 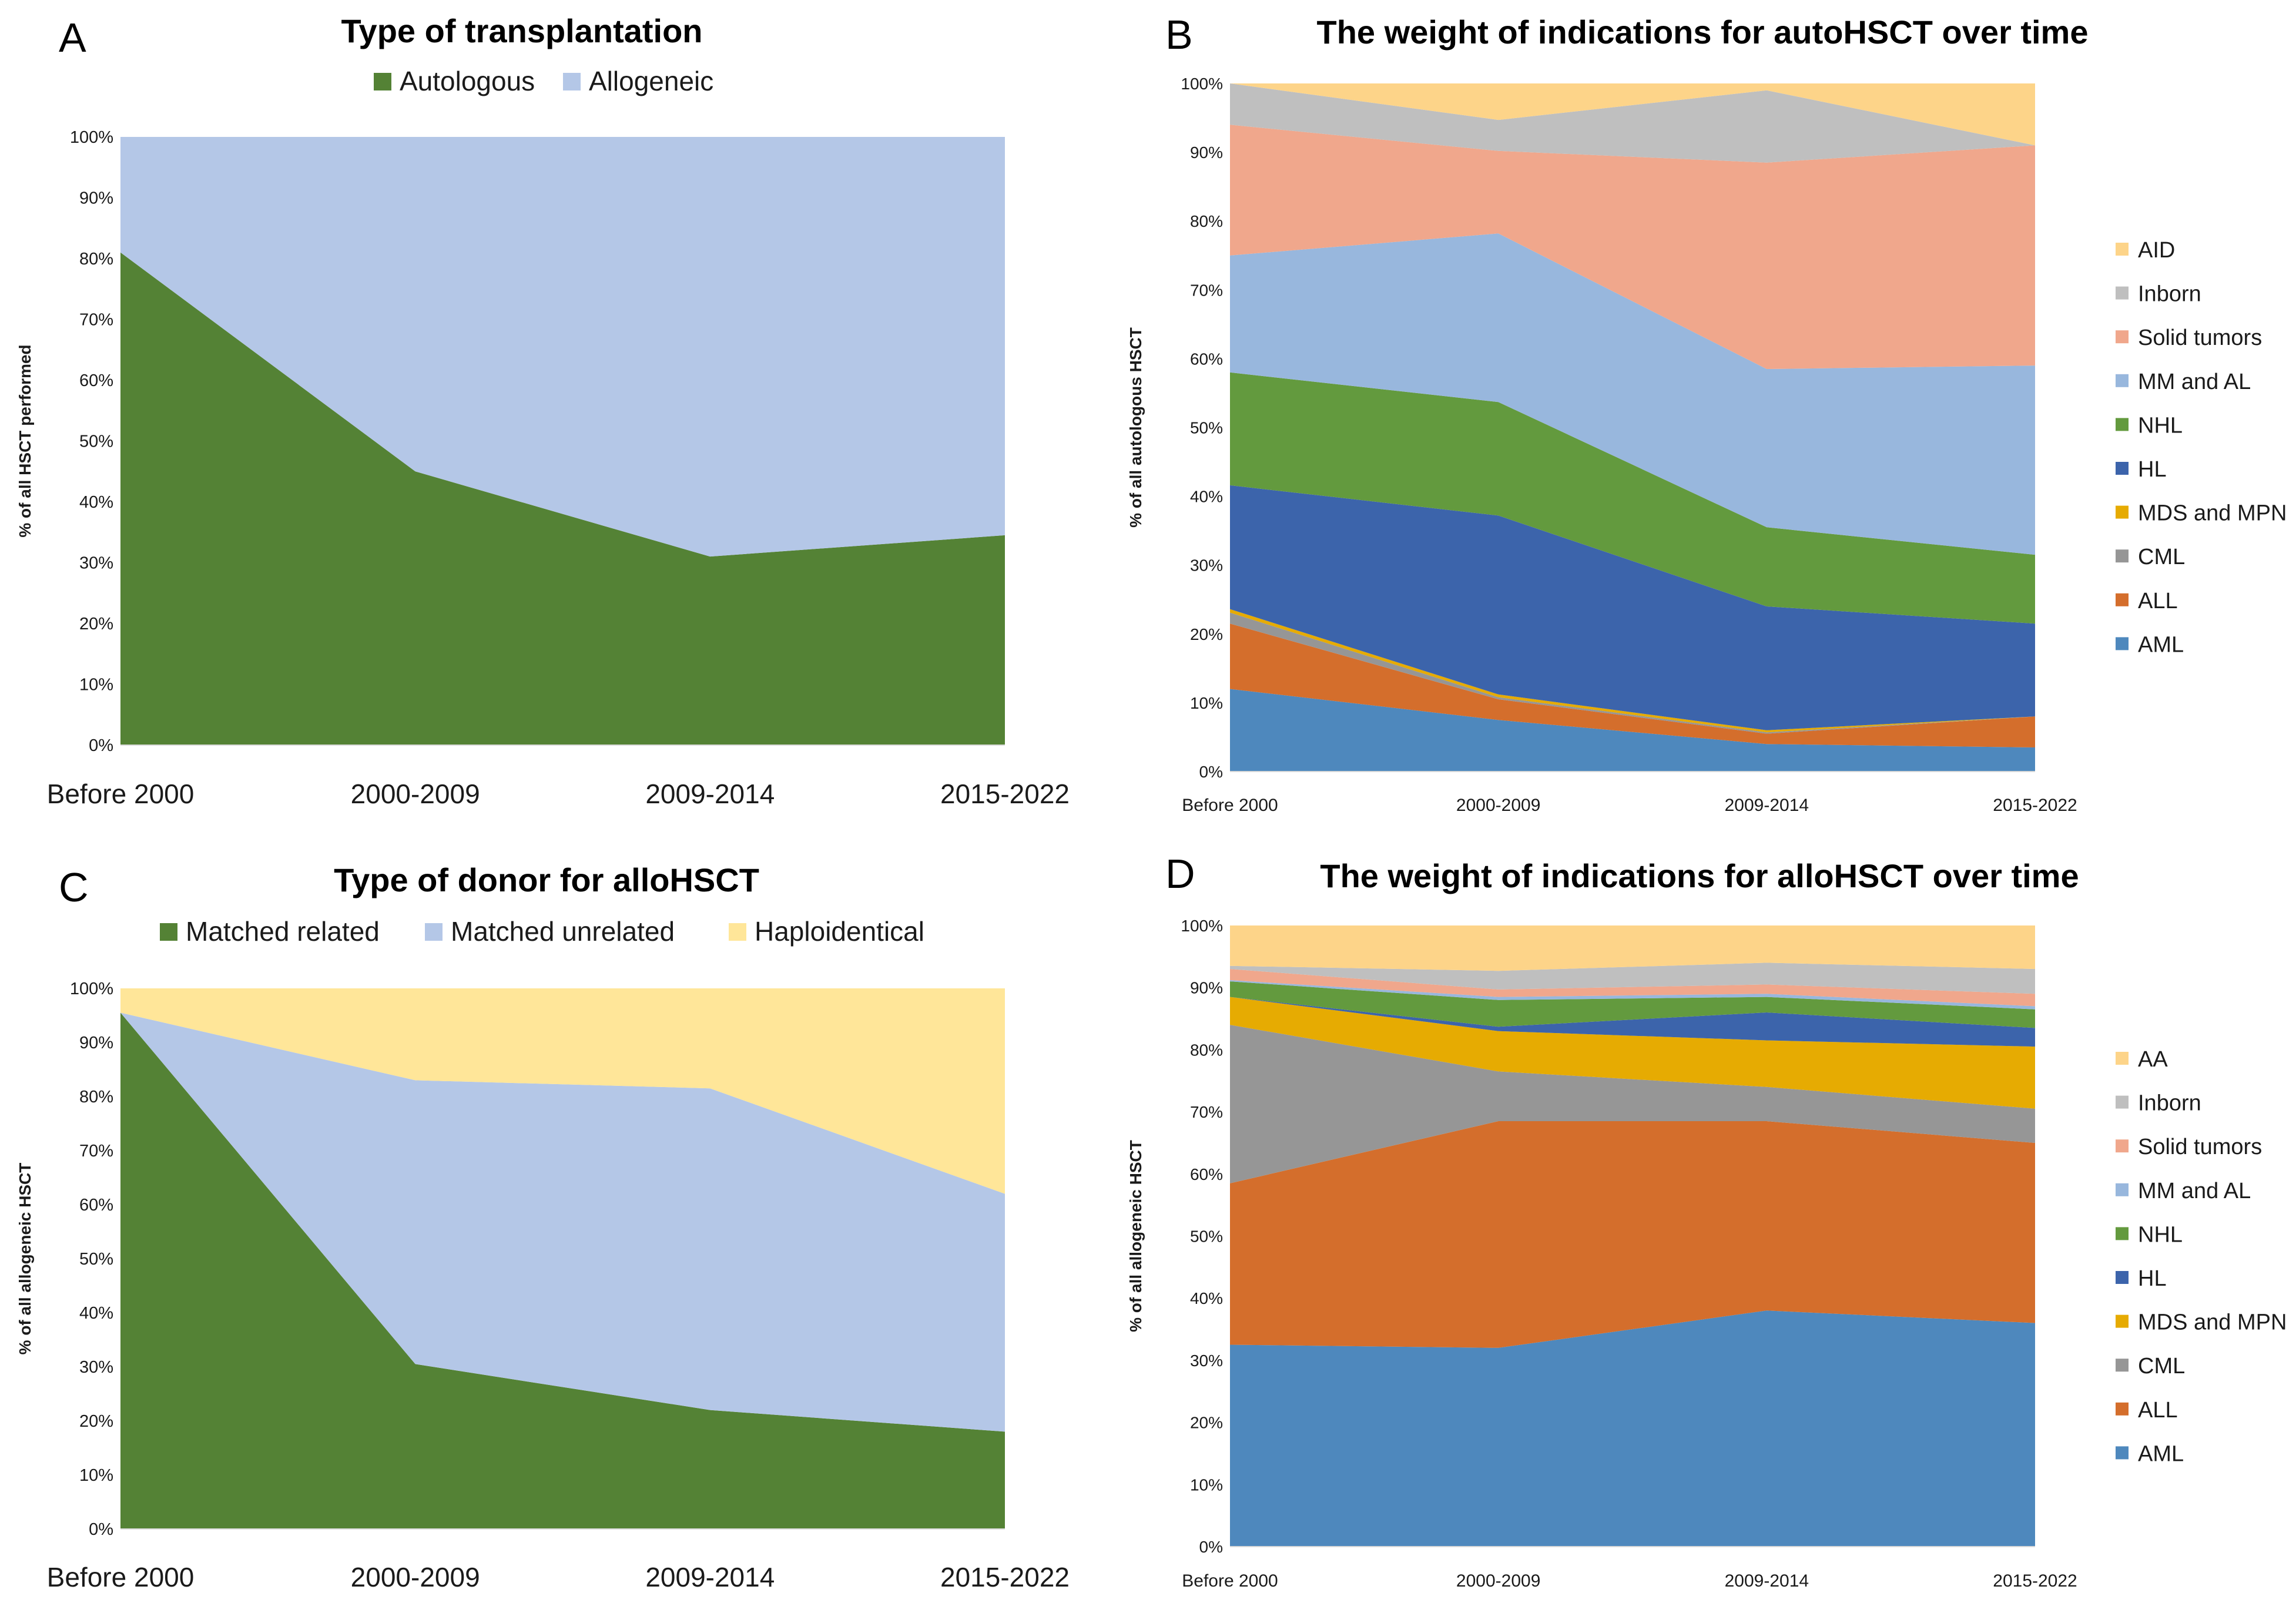 What do you see at coordinates (74, 887) in the screenshot?
I see `panel-letter: C` at bounding box center [74, 887].